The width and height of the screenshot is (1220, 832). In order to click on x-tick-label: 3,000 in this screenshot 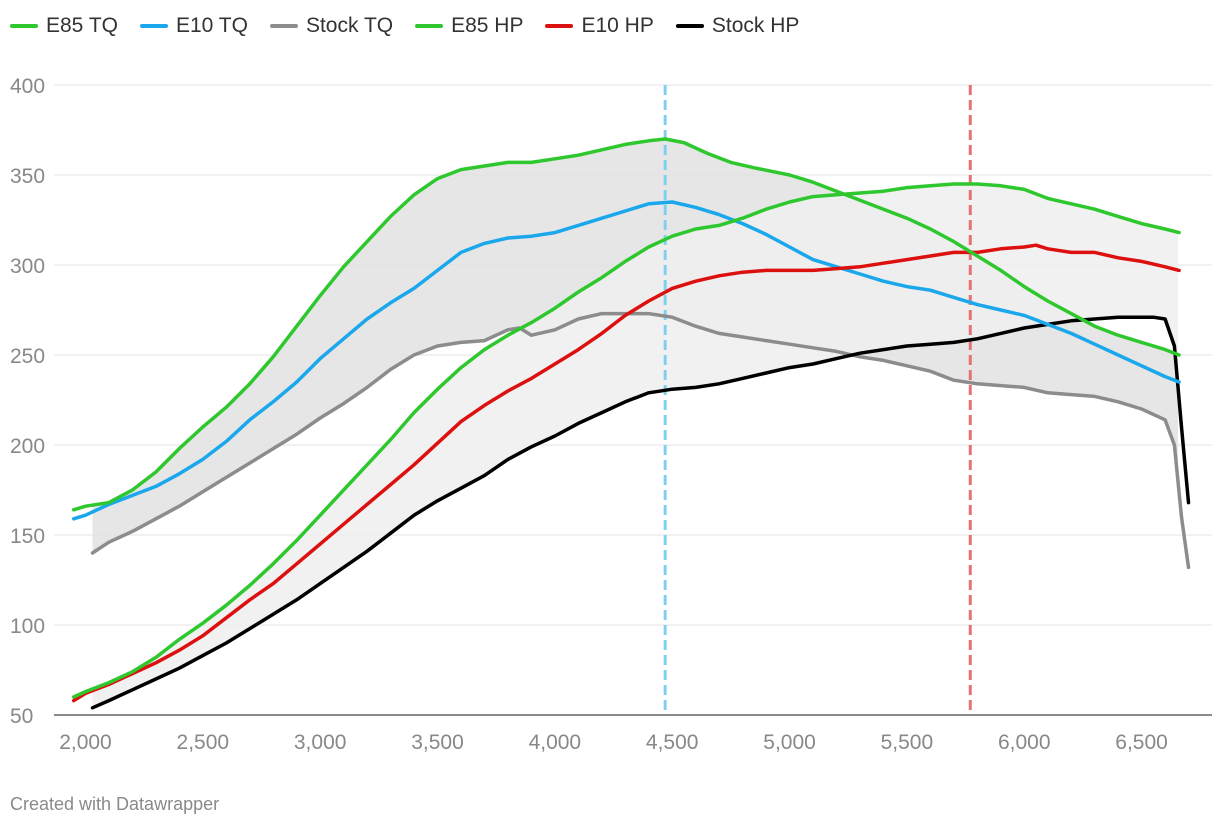, I will do `click(320, 742)`.